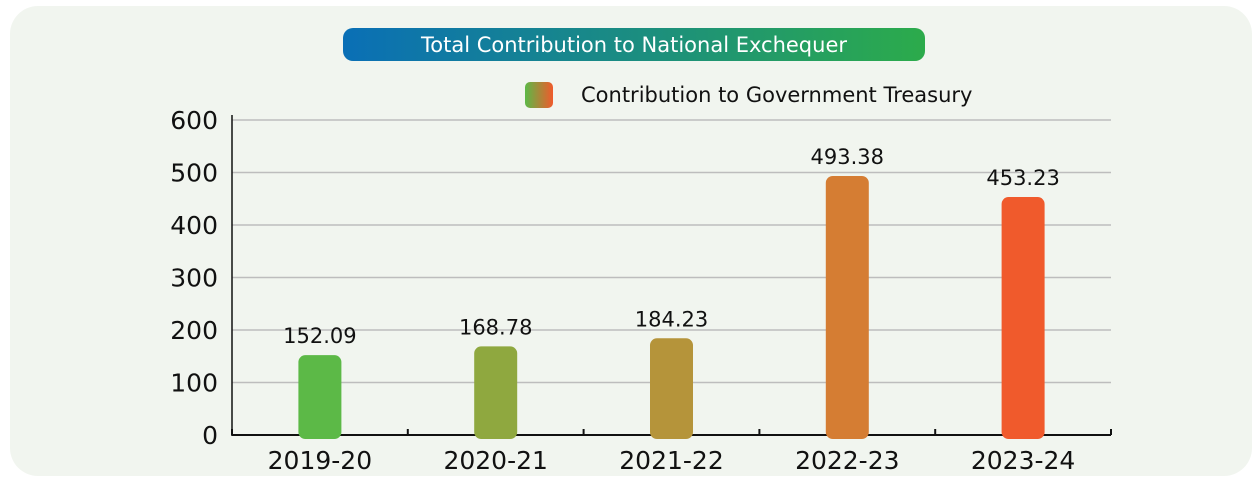  What do you see at coordinates (671, 319) in the screenshot?
I see `data-label: 184.23` at bounding box center [671, 319].